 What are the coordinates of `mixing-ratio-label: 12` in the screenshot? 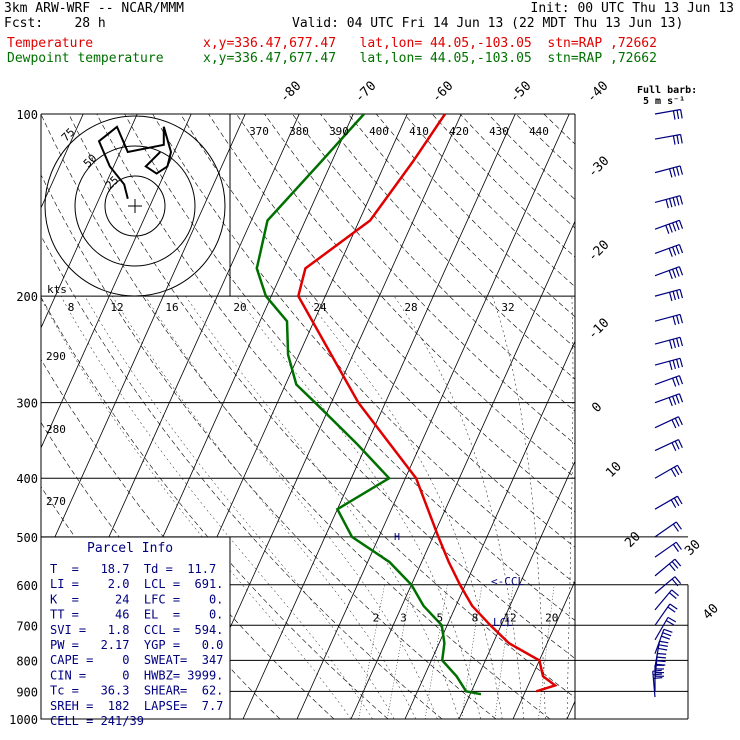 It's located at (509, 617).